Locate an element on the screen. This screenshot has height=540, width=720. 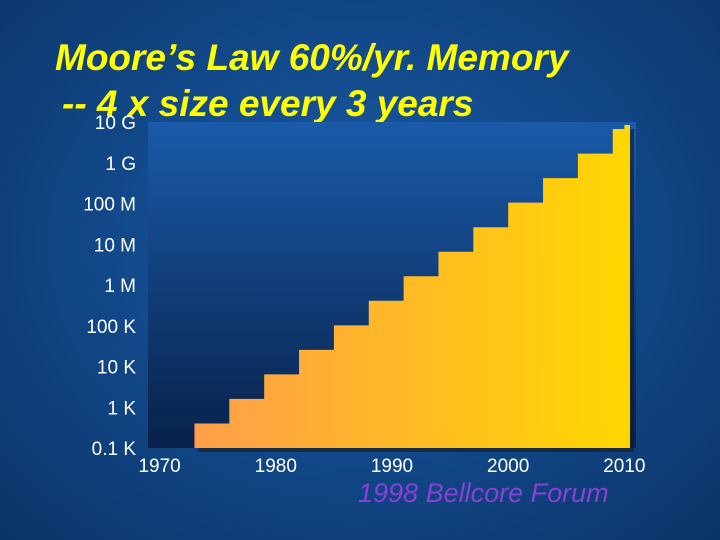
y-tick-label: 100 K is located at coordinates (111, 327).